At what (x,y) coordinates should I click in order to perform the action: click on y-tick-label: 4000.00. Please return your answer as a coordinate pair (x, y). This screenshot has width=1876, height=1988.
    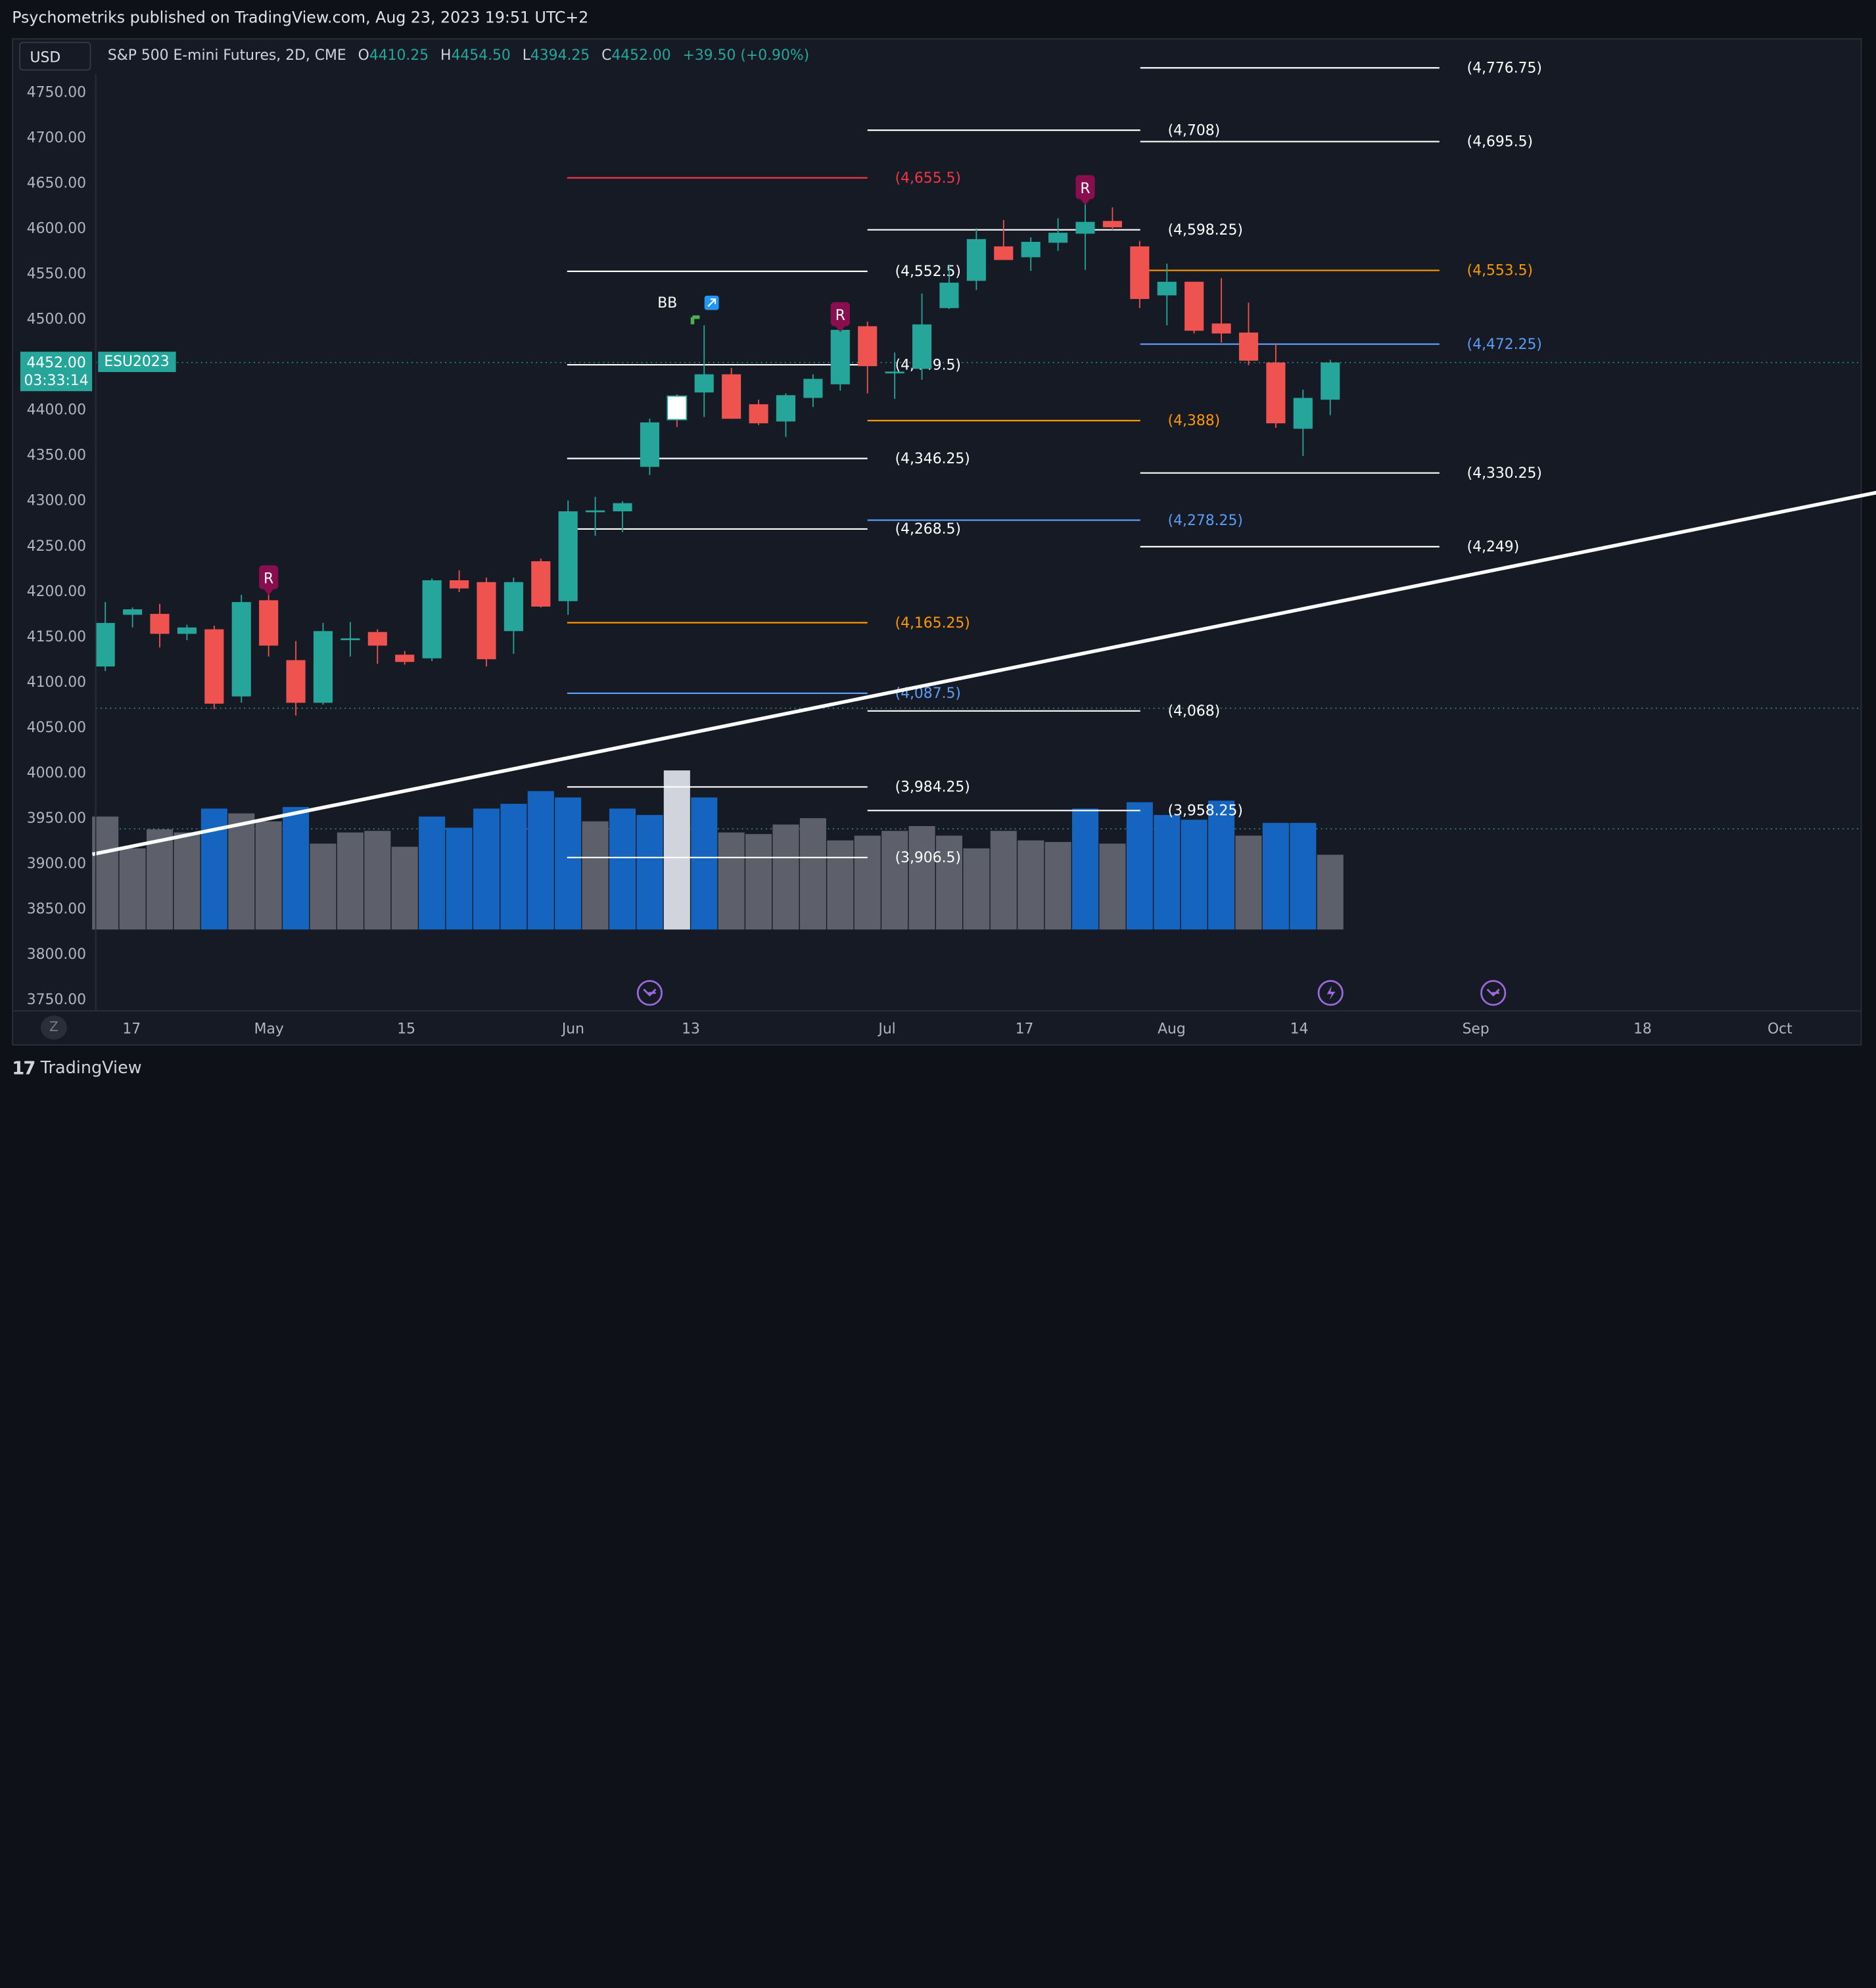
    Looking at the image, I should click on (56, 773).